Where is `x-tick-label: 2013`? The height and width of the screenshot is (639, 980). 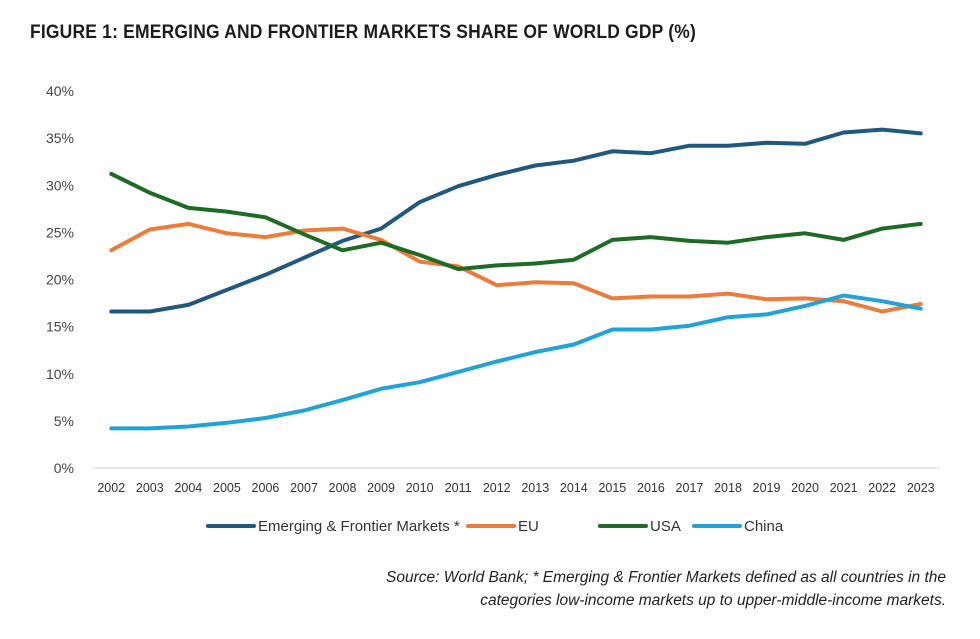
x-tick-label: 2013 is located at coordinates (535, 488).